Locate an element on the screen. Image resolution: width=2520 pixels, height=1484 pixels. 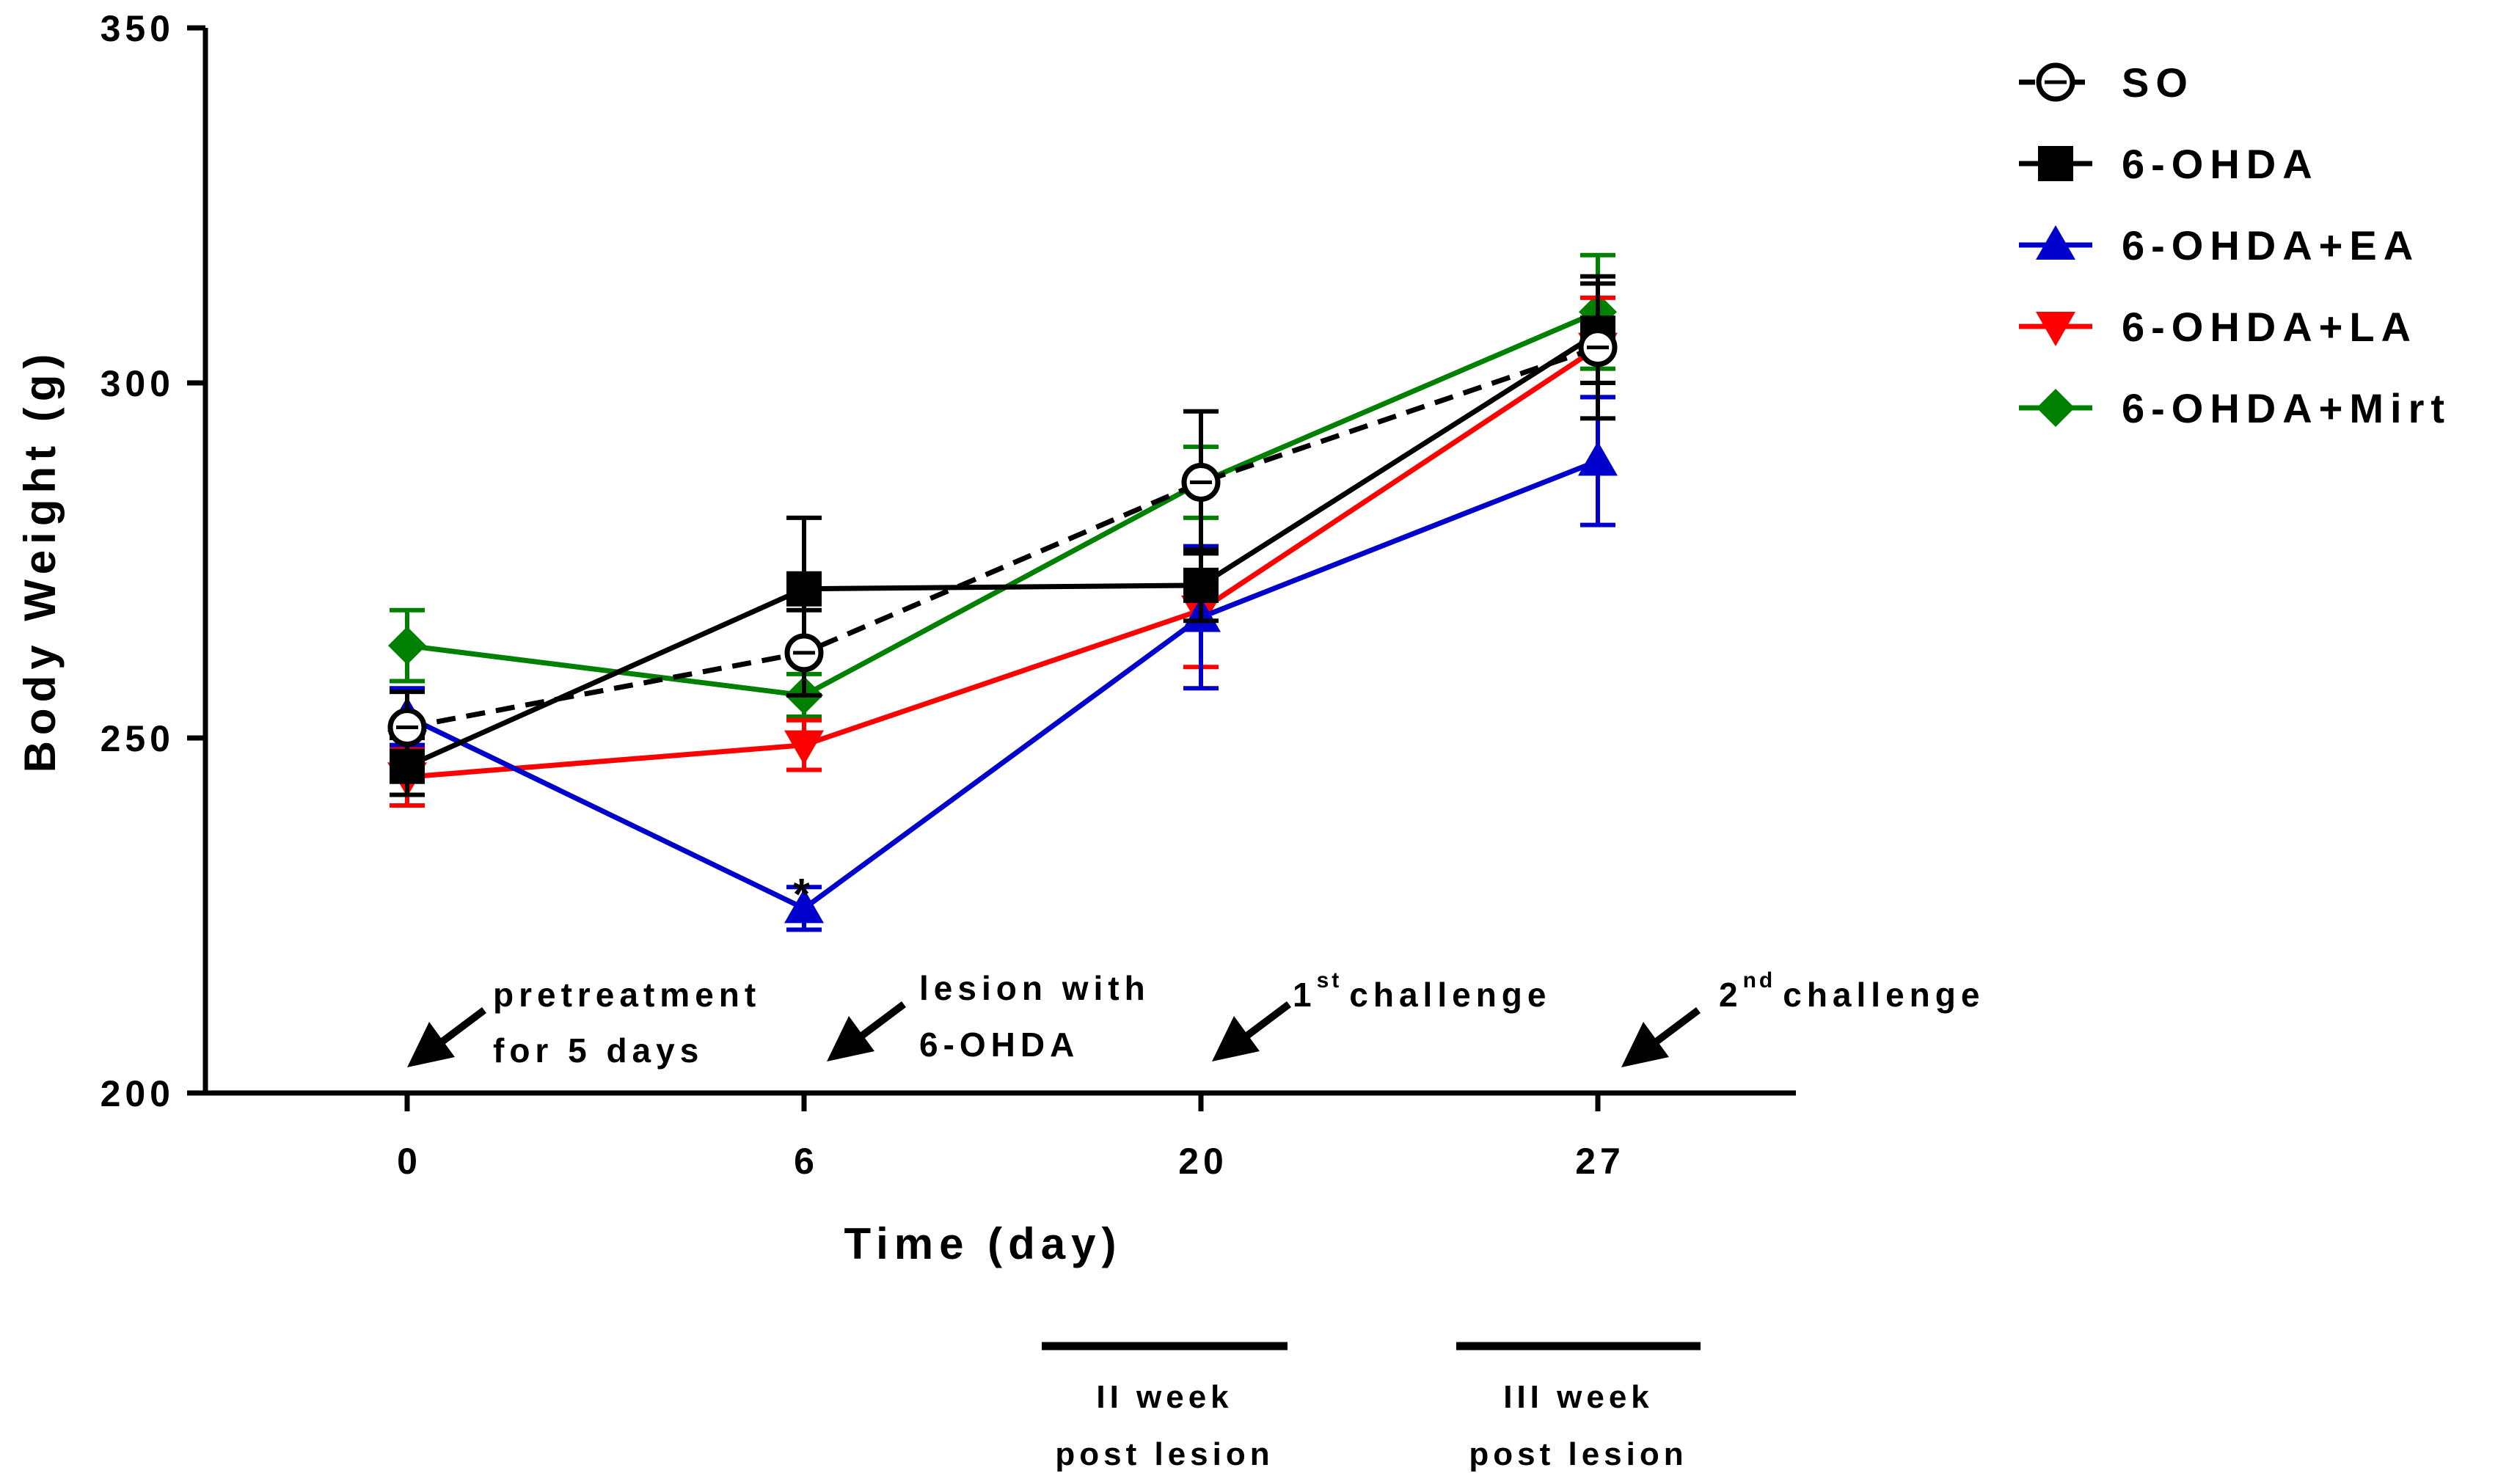
annotation-text: lesion with is located at coordinates (1034, 988).